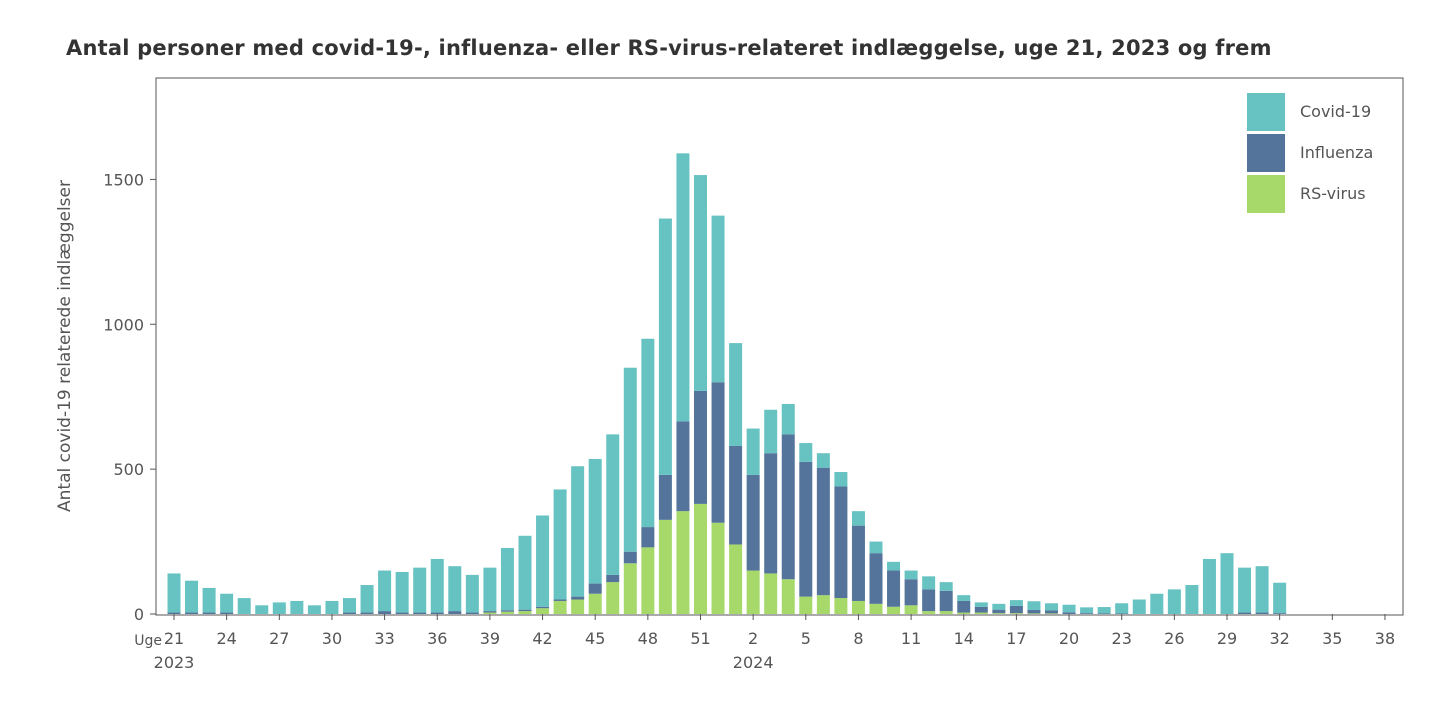  I want to click on x-year-label: 2023, so click(174, 662).